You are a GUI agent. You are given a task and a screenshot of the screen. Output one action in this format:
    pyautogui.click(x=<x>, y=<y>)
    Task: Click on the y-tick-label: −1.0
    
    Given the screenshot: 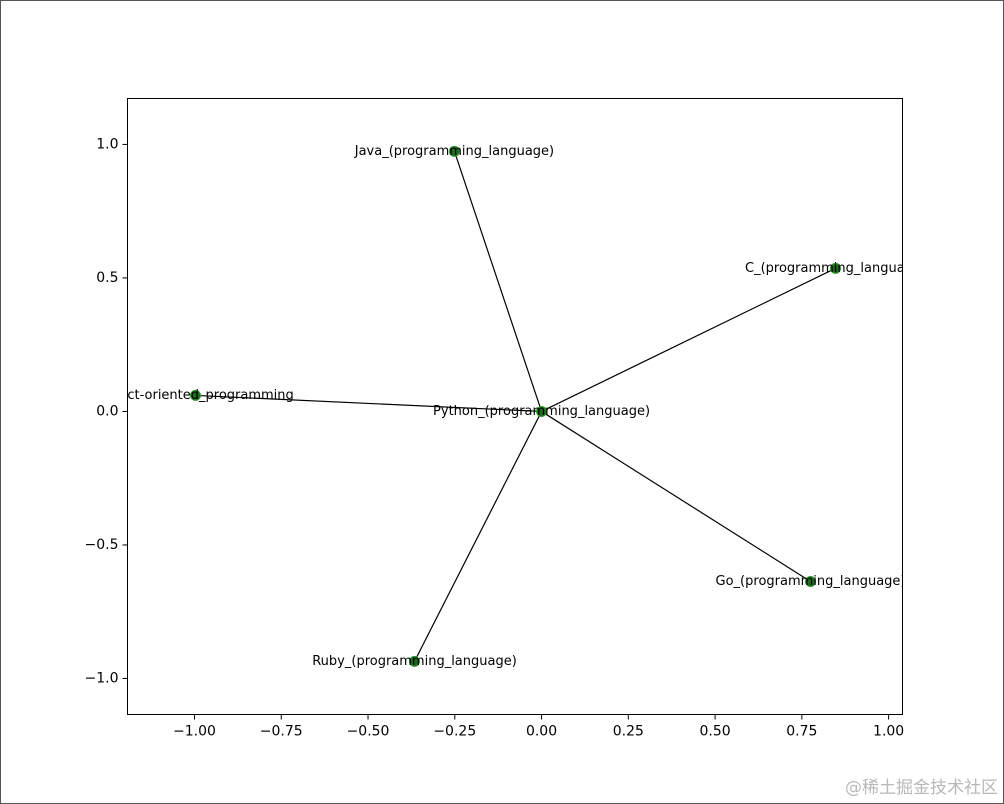 What is the action you would take?
    pyautogui.click(x=102, y=678)
    